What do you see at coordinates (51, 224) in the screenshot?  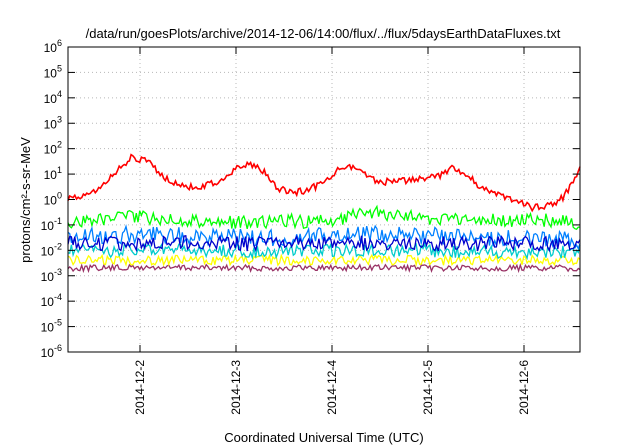 I see `y-tick-label: 10⁻¹` at bounding box center [51, 224].